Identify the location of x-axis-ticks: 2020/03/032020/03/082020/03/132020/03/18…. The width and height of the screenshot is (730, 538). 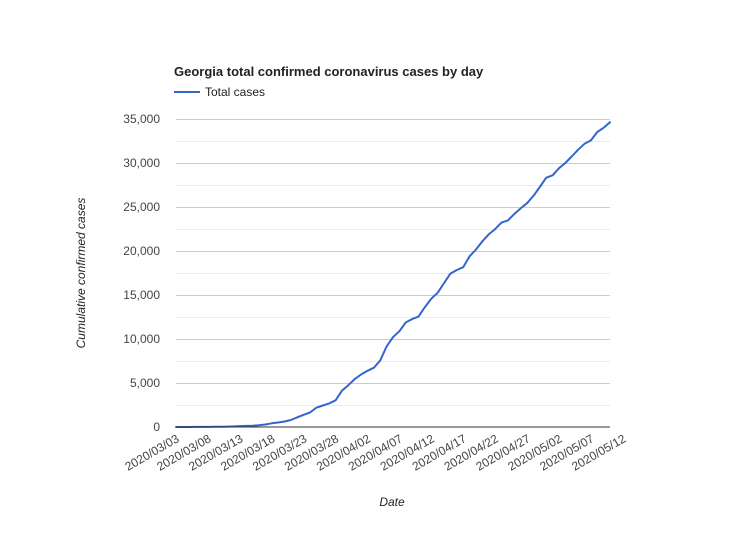
(375, 452).